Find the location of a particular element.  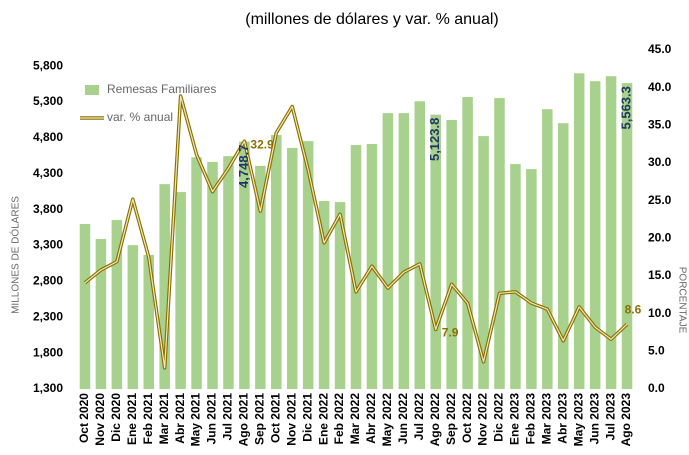

line-value-label: 8.6 is located at coordinates (633, 309).